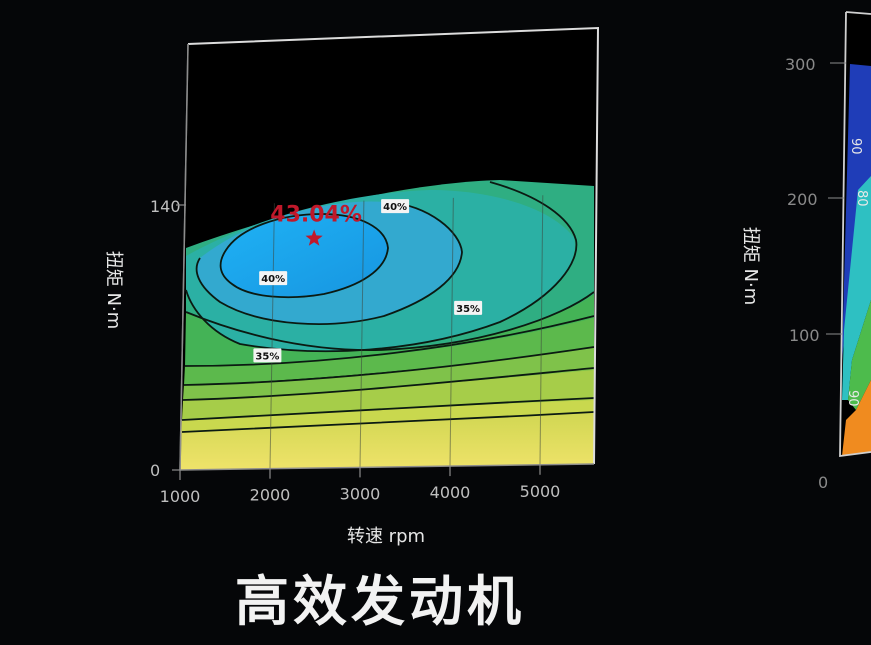 The height and width of the screenshot is (645, 871). I want to click on x-tick-label: 1000, so click(180, 496).